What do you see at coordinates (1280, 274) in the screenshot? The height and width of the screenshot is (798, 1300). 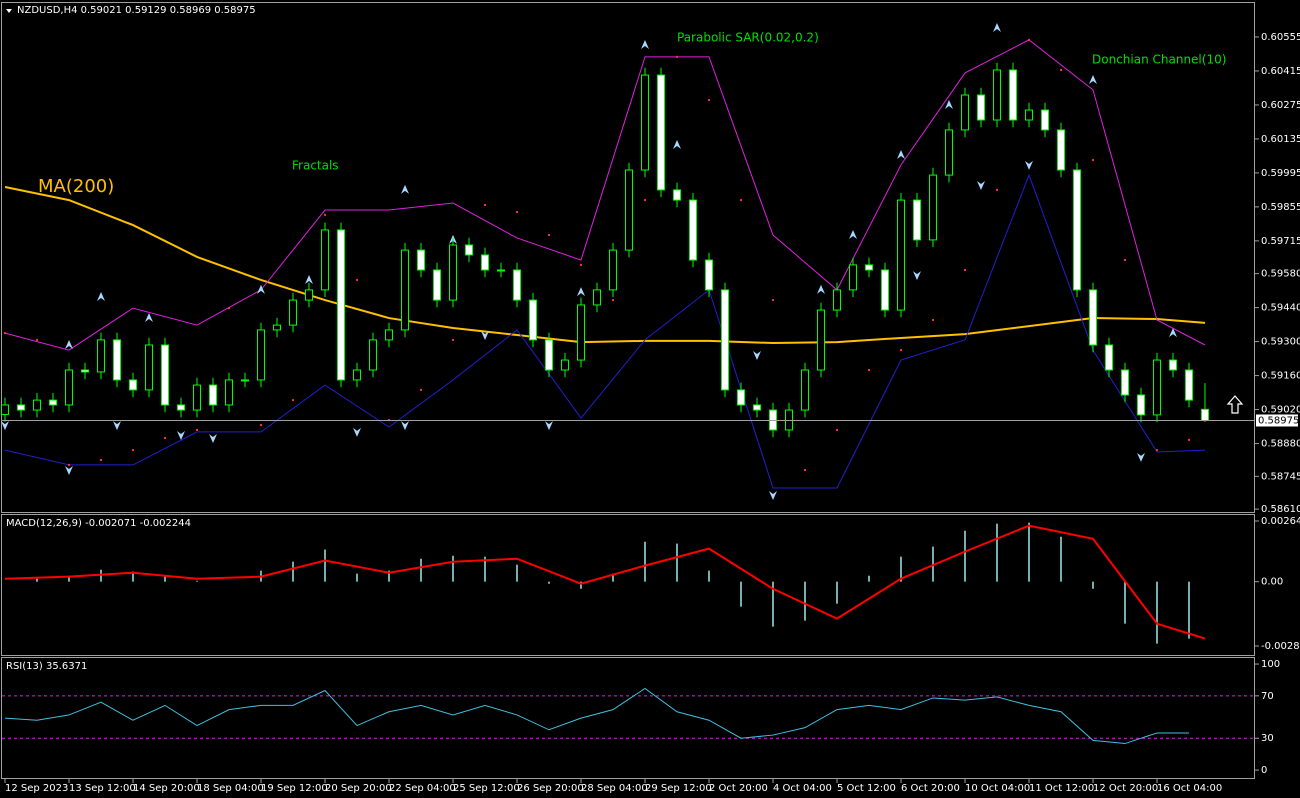 I see `y-tick-label: 0.59580` at bounding box center [1280, 274].